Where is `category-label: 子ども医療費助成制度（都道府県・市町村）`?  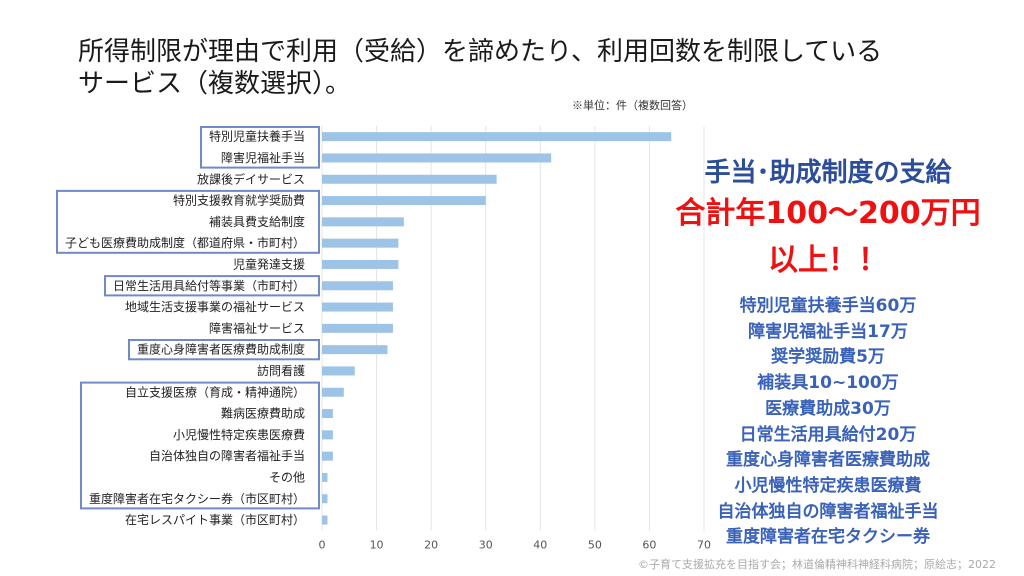
category-label: 子ども医療費助成制度（都道府県・市町村） is located at coordinates (185, 242).